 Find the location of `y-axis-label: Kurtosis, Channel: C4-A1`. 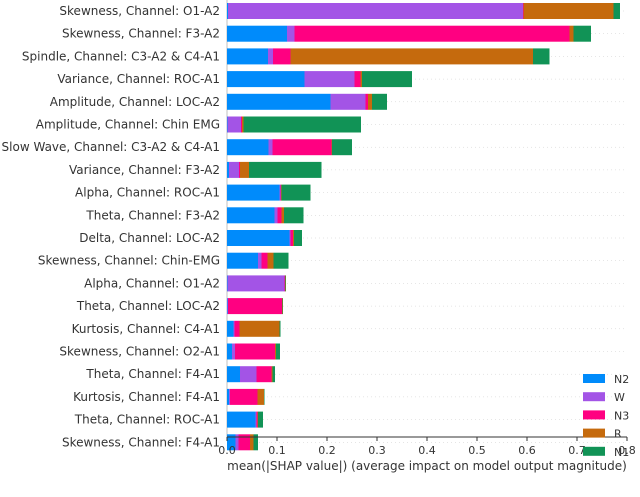

y-axis-label: Kurtosis, Channel: C4-A1 is located at coordinates (146, 329).